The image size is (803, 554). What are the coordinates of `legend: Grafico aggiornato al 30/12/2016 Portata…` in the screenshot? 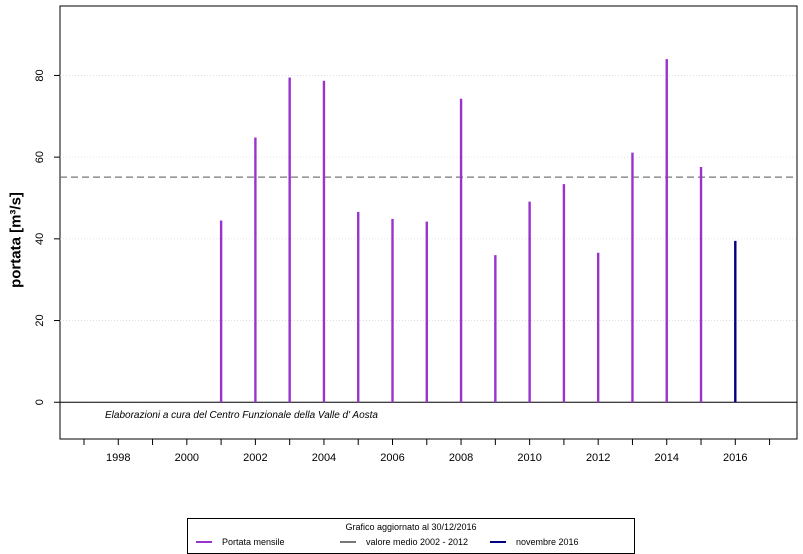 It's located at (411, 536).